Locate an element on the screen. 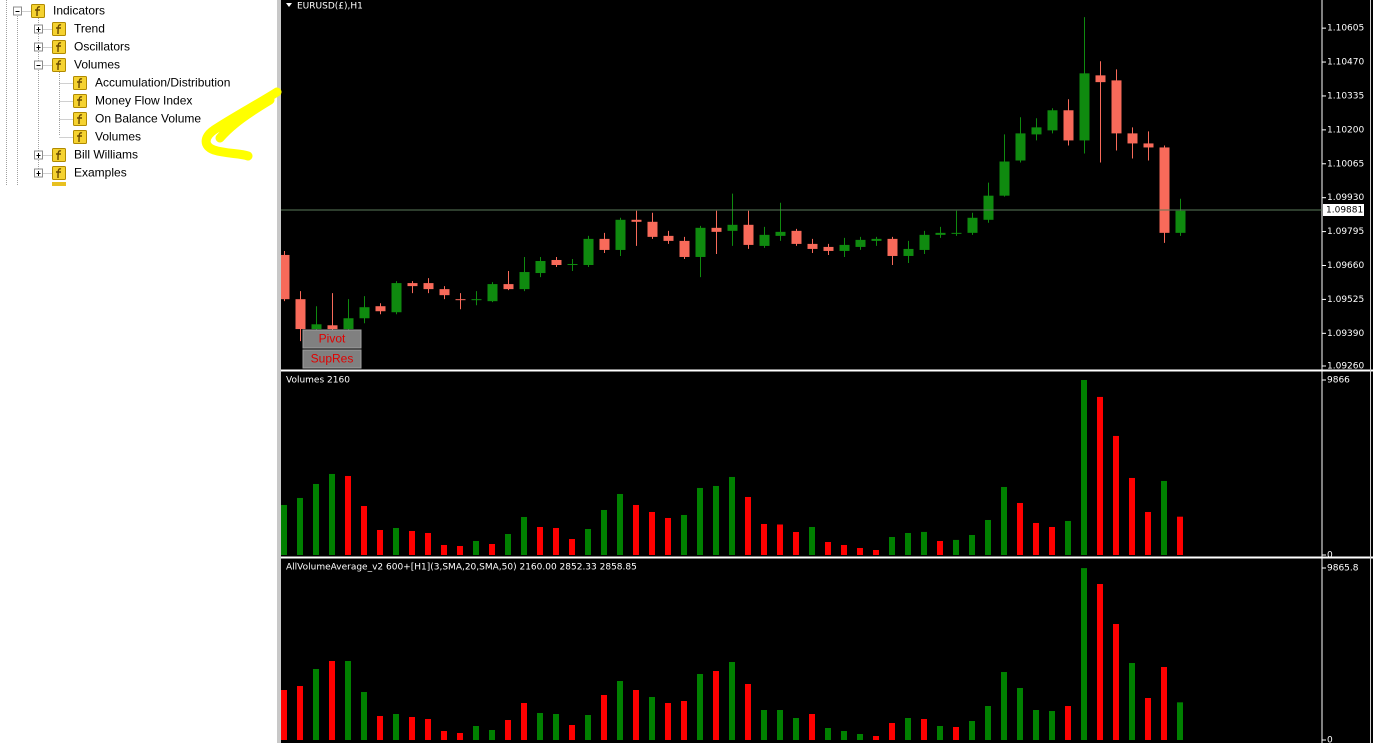 The width and height of the screenshot is (1373, 743). pivot-button-label: Pivot is located at coordinates (332, 339).